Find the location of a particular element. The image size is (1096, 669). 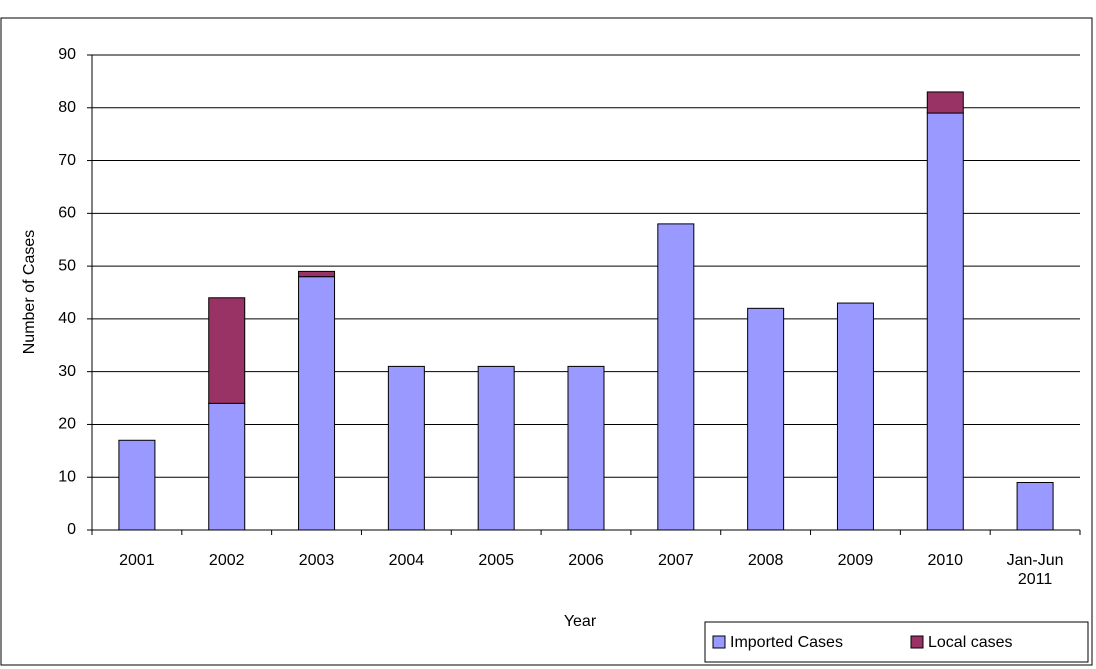

y-axis-label: Number of Cases is located at coordinates (29, 292).